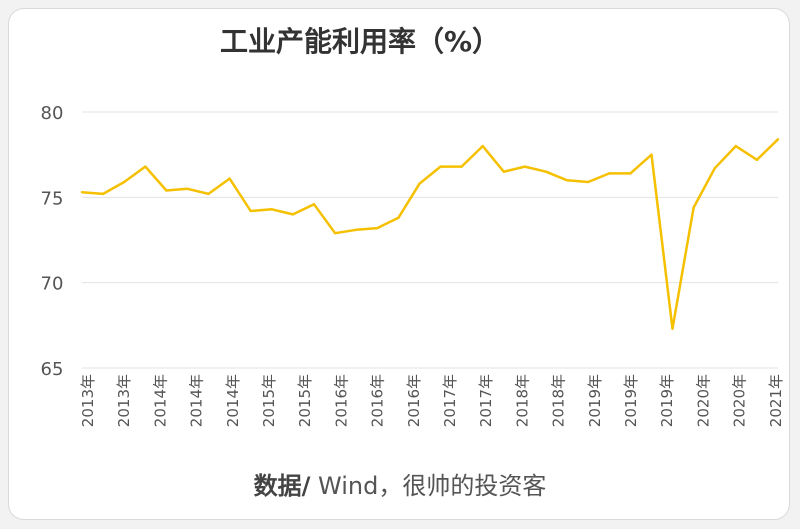 This screenshot has height=529, width=800. What do you see at coordinates (282, 486) in the screenshot?
I see `source-label: 数据/` at bounding box center [282, 486].